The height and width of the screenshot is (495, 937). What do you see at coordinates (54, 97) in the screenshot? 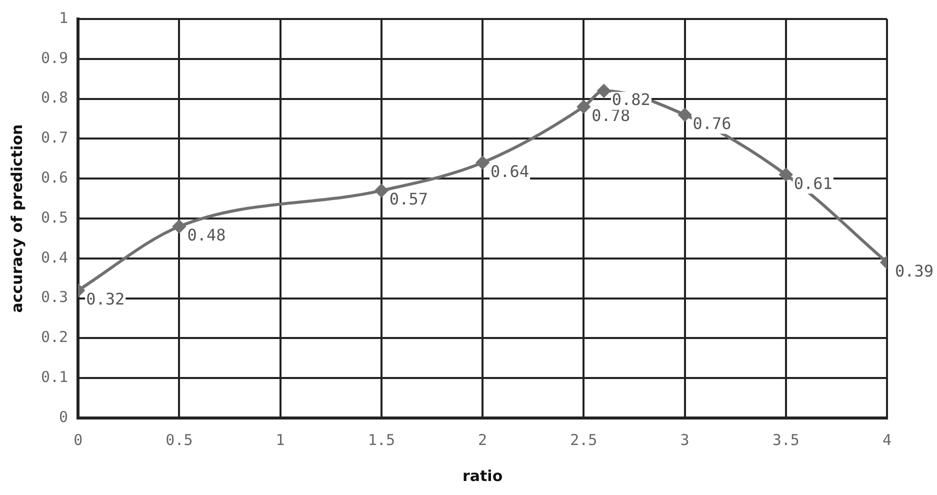
I see `y-tick-label: 0.8` at bounding box center [54, 97].